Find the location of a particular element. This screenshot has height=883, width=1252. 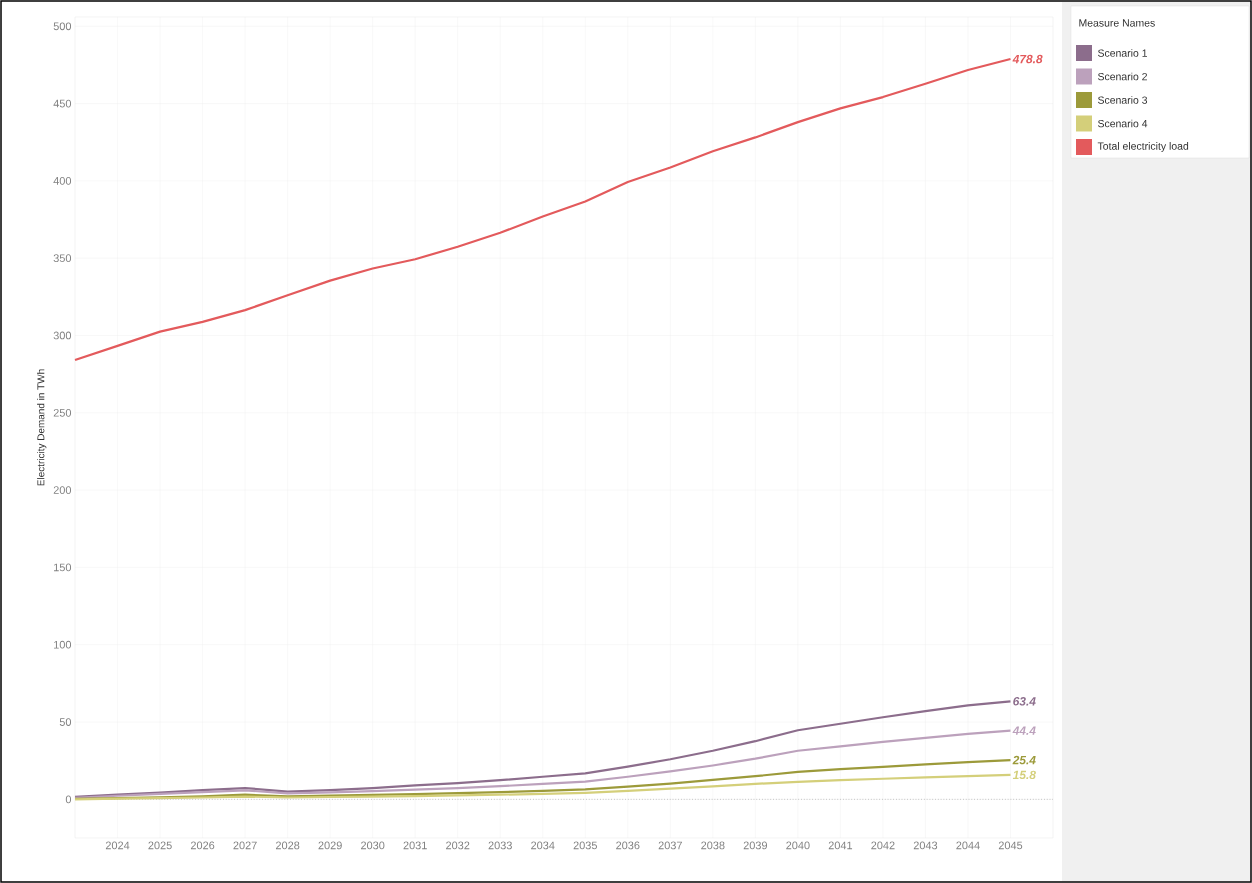

legend-label: Total electricity load is located at coordinates (1143, 147).